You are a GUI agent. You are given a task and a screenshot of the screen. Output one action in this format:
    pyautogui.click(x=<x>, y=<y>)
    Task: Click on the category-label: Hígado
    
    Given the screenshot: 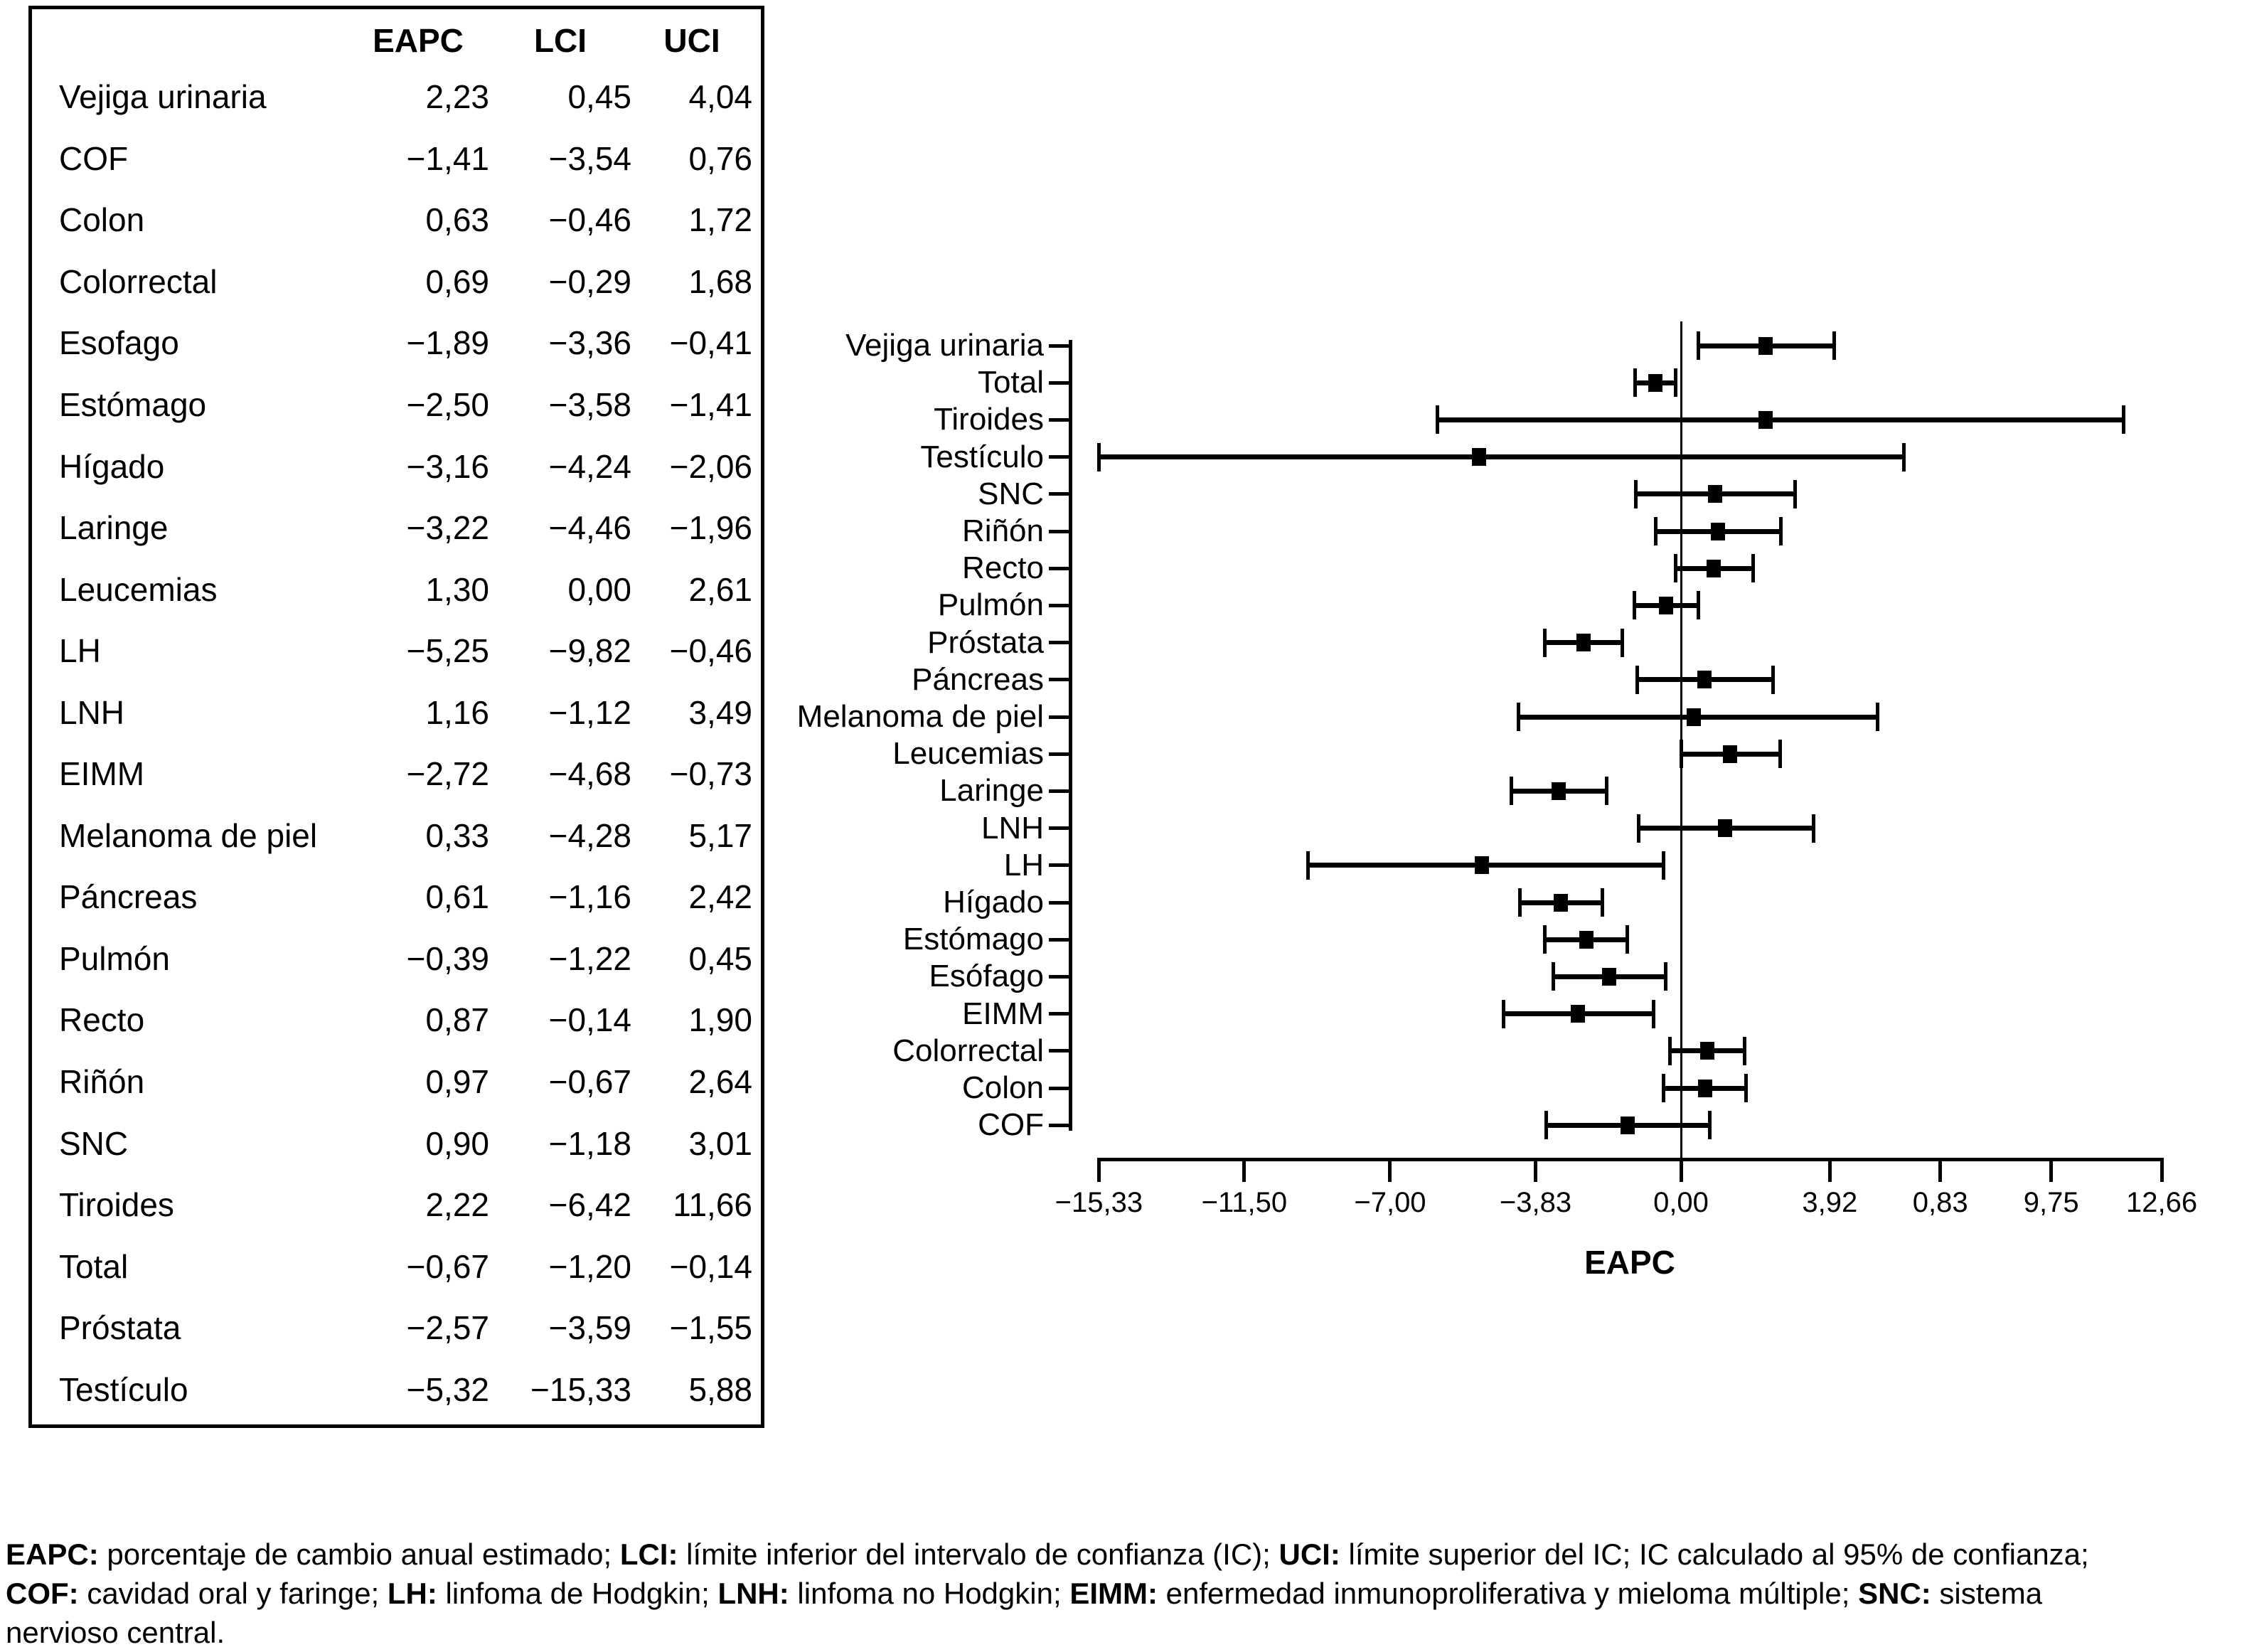 What is the action you would take?
    pyautogui.click(x=993, y=902)
    